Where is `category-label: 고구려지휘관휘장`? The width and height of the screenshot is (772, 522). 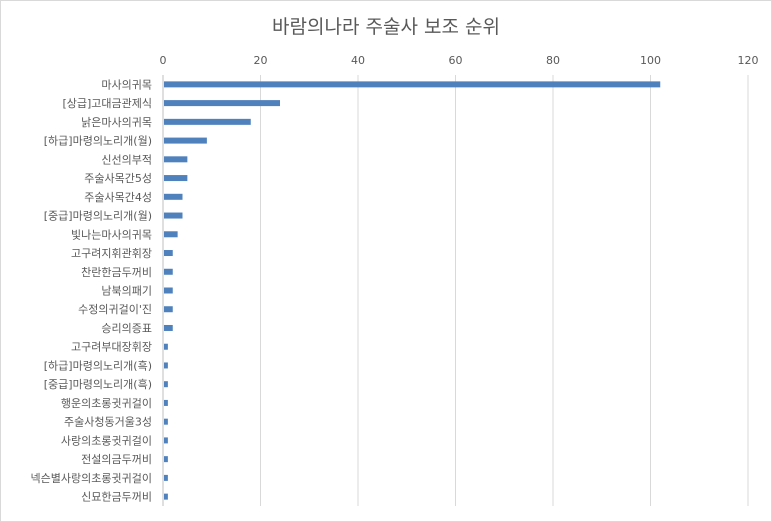
category-label: 고구려지휘관휘장 is located at coordinates (111, 253).